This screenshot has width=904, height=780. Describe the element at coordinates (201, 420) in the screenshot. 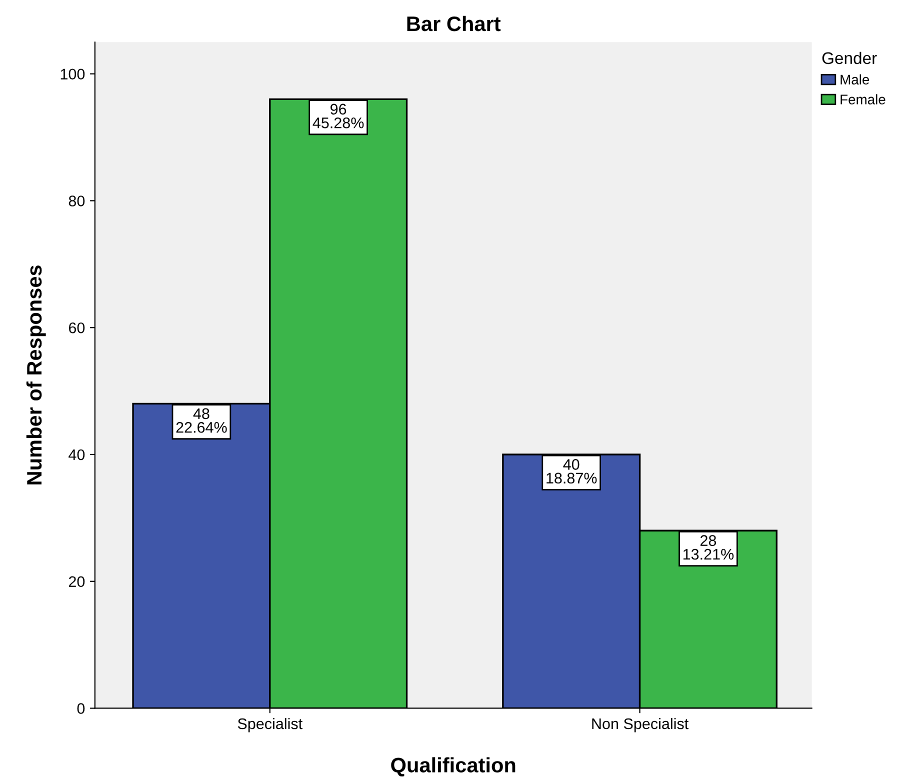

I see `data-label: 48 22.64%` at that location.